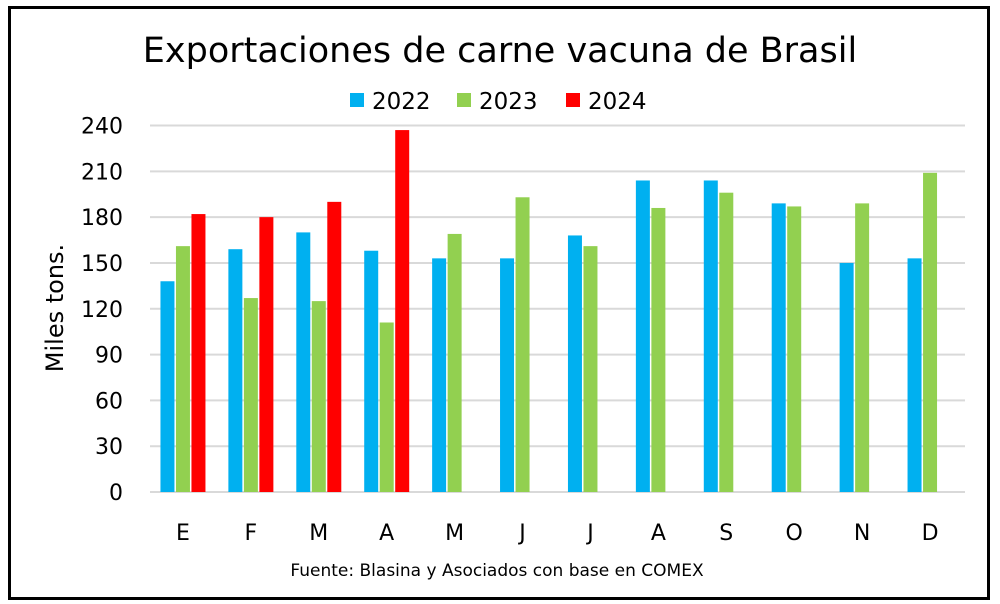 Image resolution: width=1000 pixels, height=604 pixels. What do you see at coordinates (500, 51) in the screenshot?
I see `chart-title: Exportaciones de carne vacuna de Brasil` at bounding box center [500, 51].